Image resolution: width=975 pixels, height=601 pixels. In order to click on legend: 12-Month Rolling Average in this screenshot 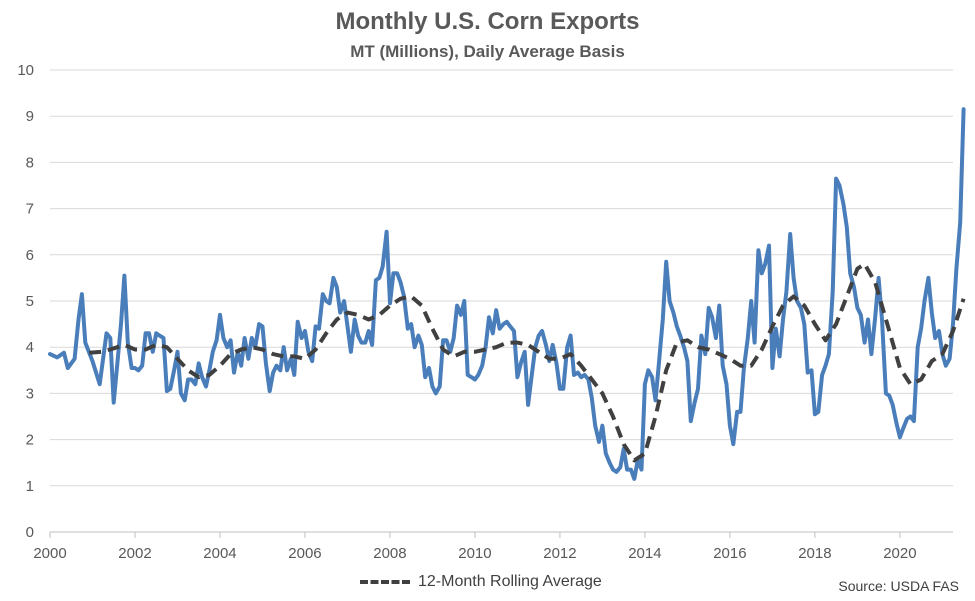, I will do `click(481, 582)`.